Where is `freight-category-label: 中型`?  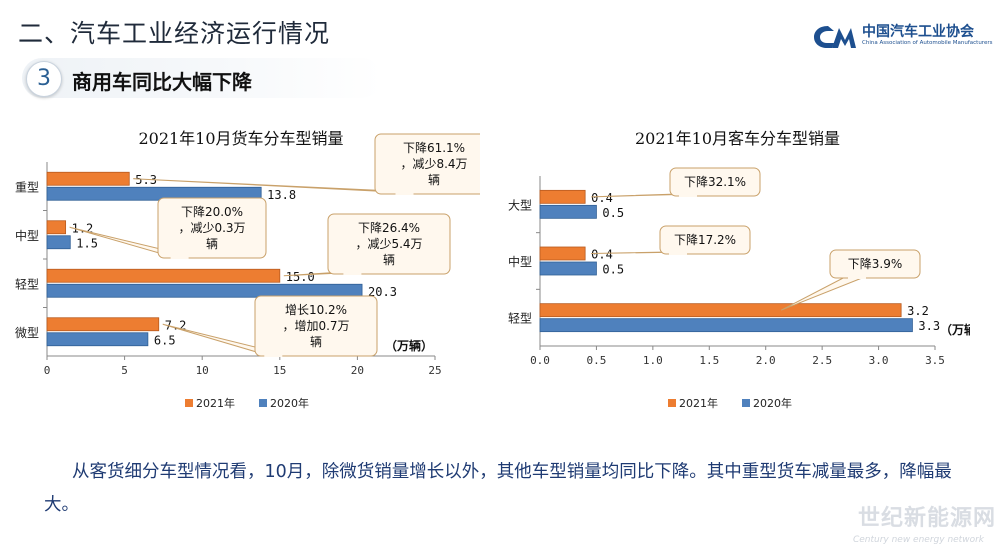
freight-category-label: 中型 is located at coordinates (27, 235).